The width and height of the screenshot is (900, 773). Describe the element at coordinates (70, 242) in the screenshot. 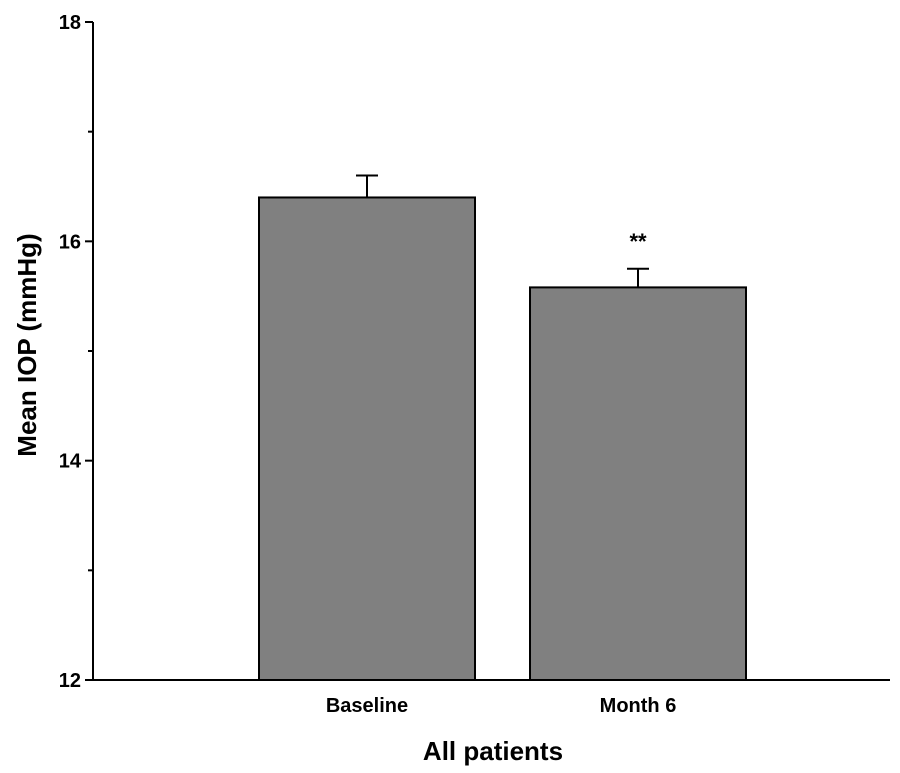

I see `y-tick-label: 16` at that location.